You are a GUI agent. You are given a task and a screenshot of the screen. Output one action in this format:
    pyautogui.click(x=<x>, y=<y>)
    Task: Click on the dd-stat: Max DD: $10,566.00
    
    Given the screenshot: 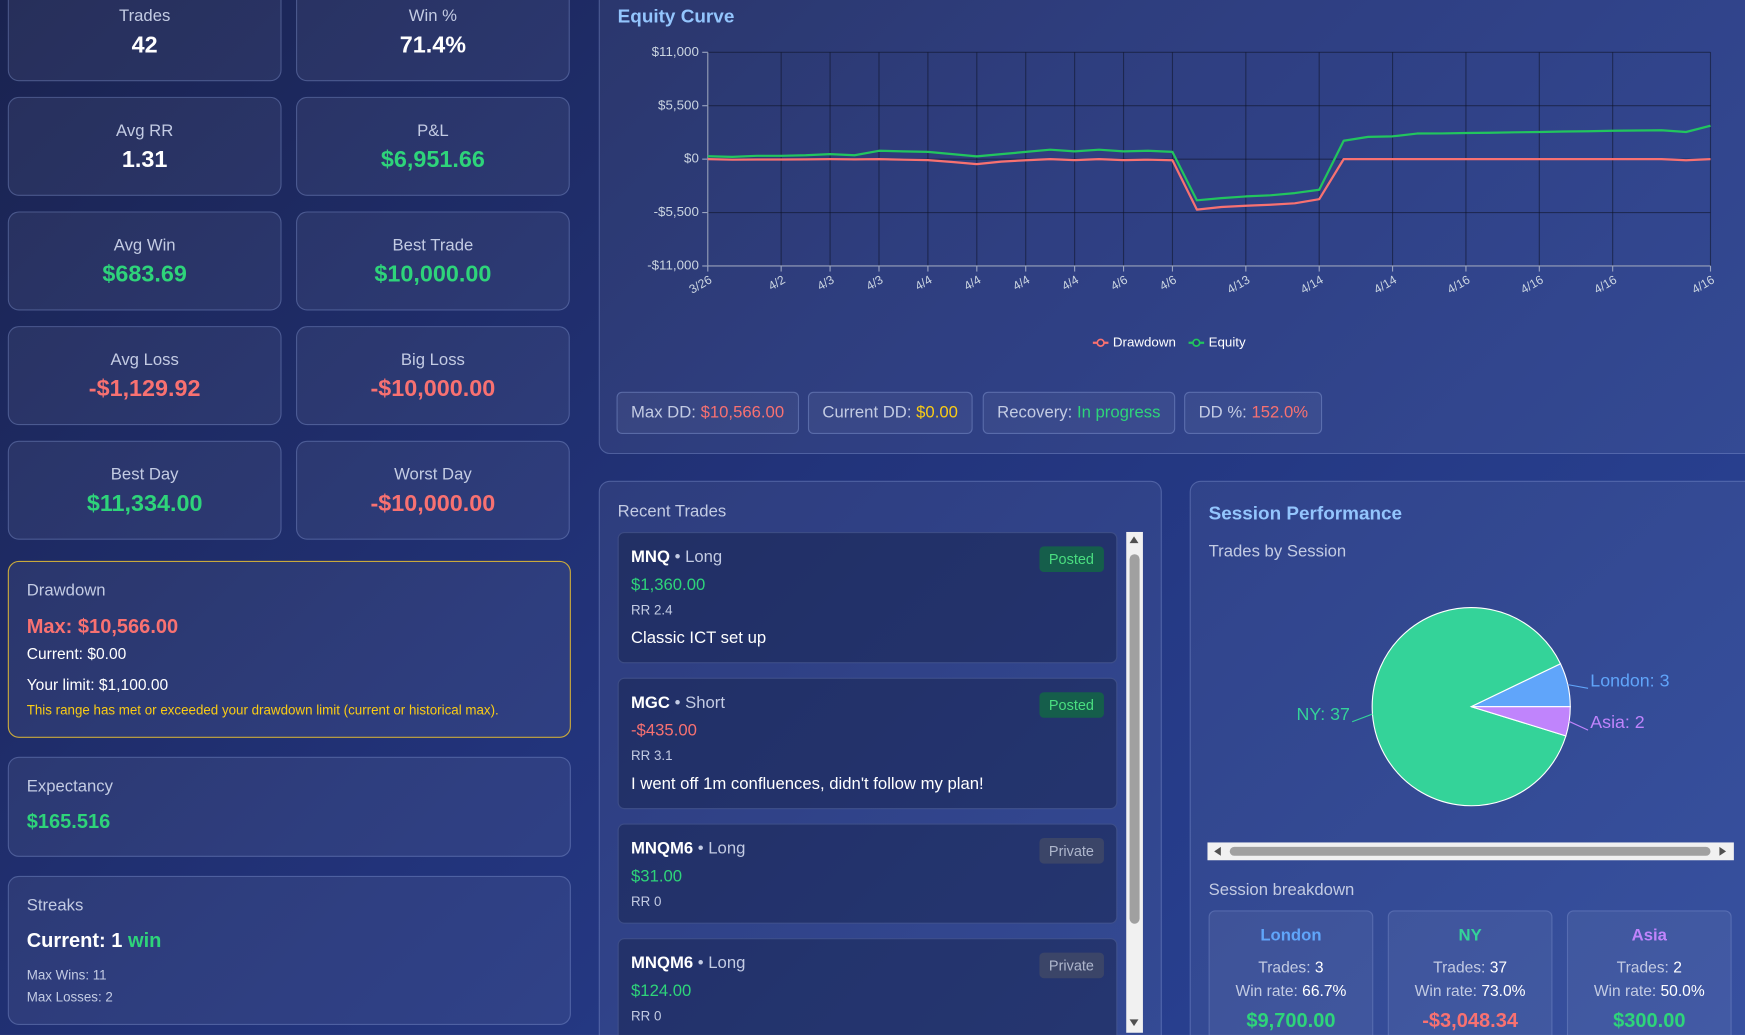 What is the action you would take?
    pyautogui.click(x=707, y=413)
    